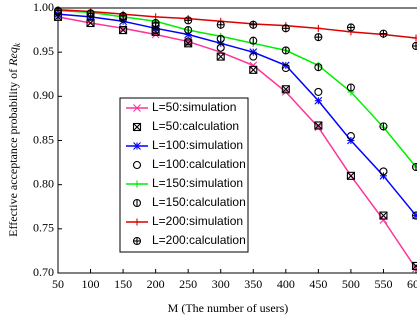  Describe the element at coordinates (43, 272) in the screenshot. I see `y-tick-label: 0.70` at that location.